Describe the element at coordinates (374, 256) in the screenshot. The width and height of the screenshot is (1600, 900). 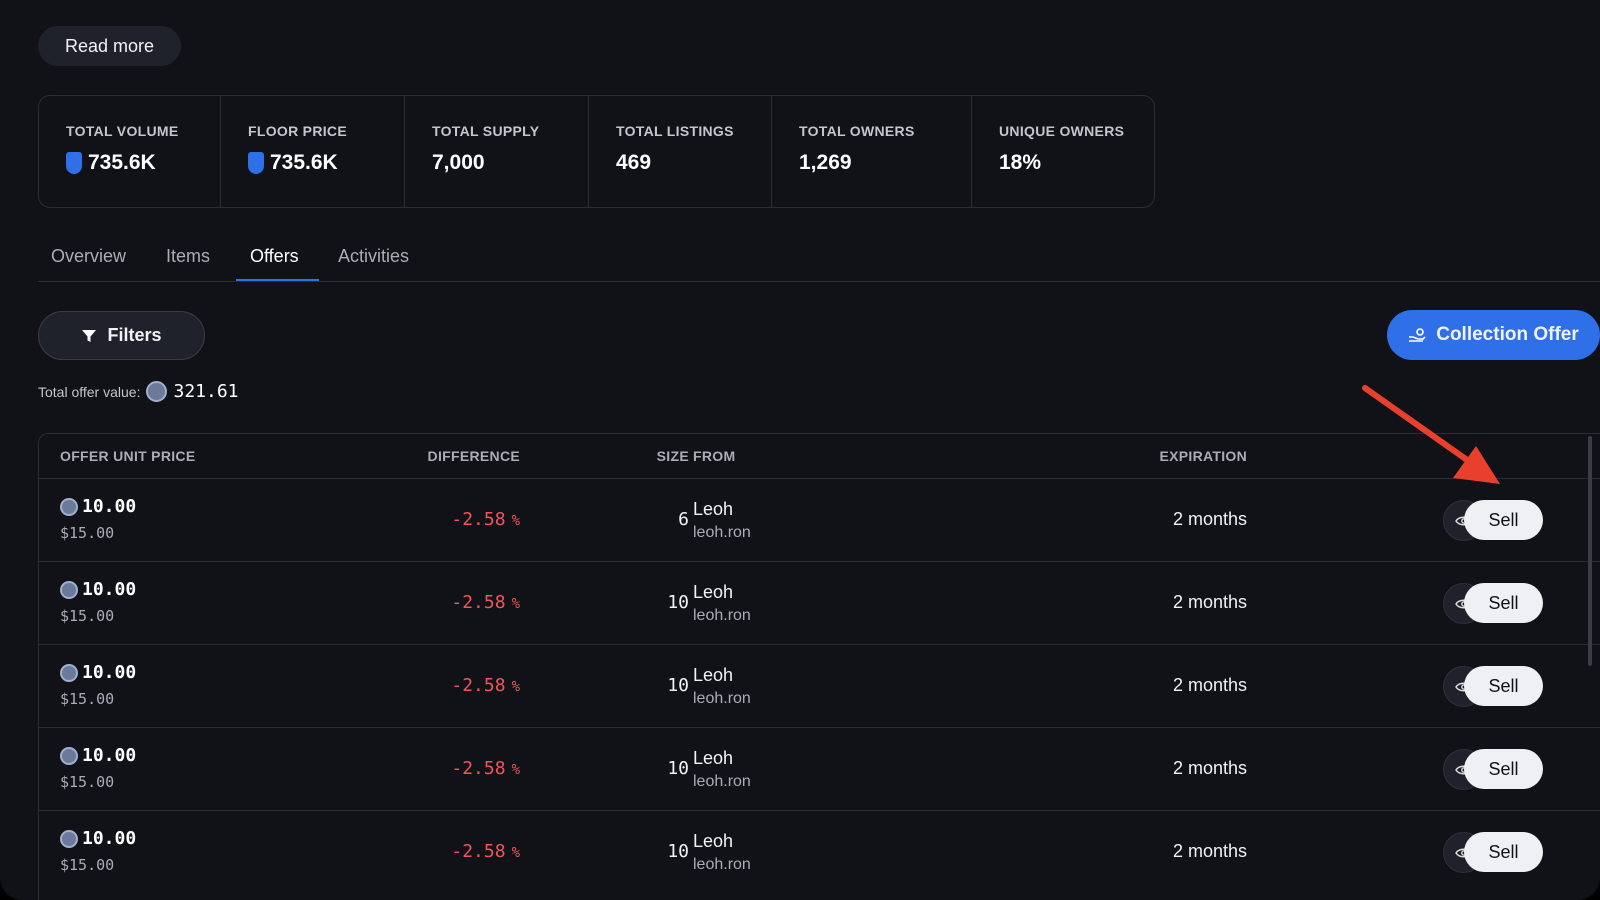
I see `tab: Activities` at that location.